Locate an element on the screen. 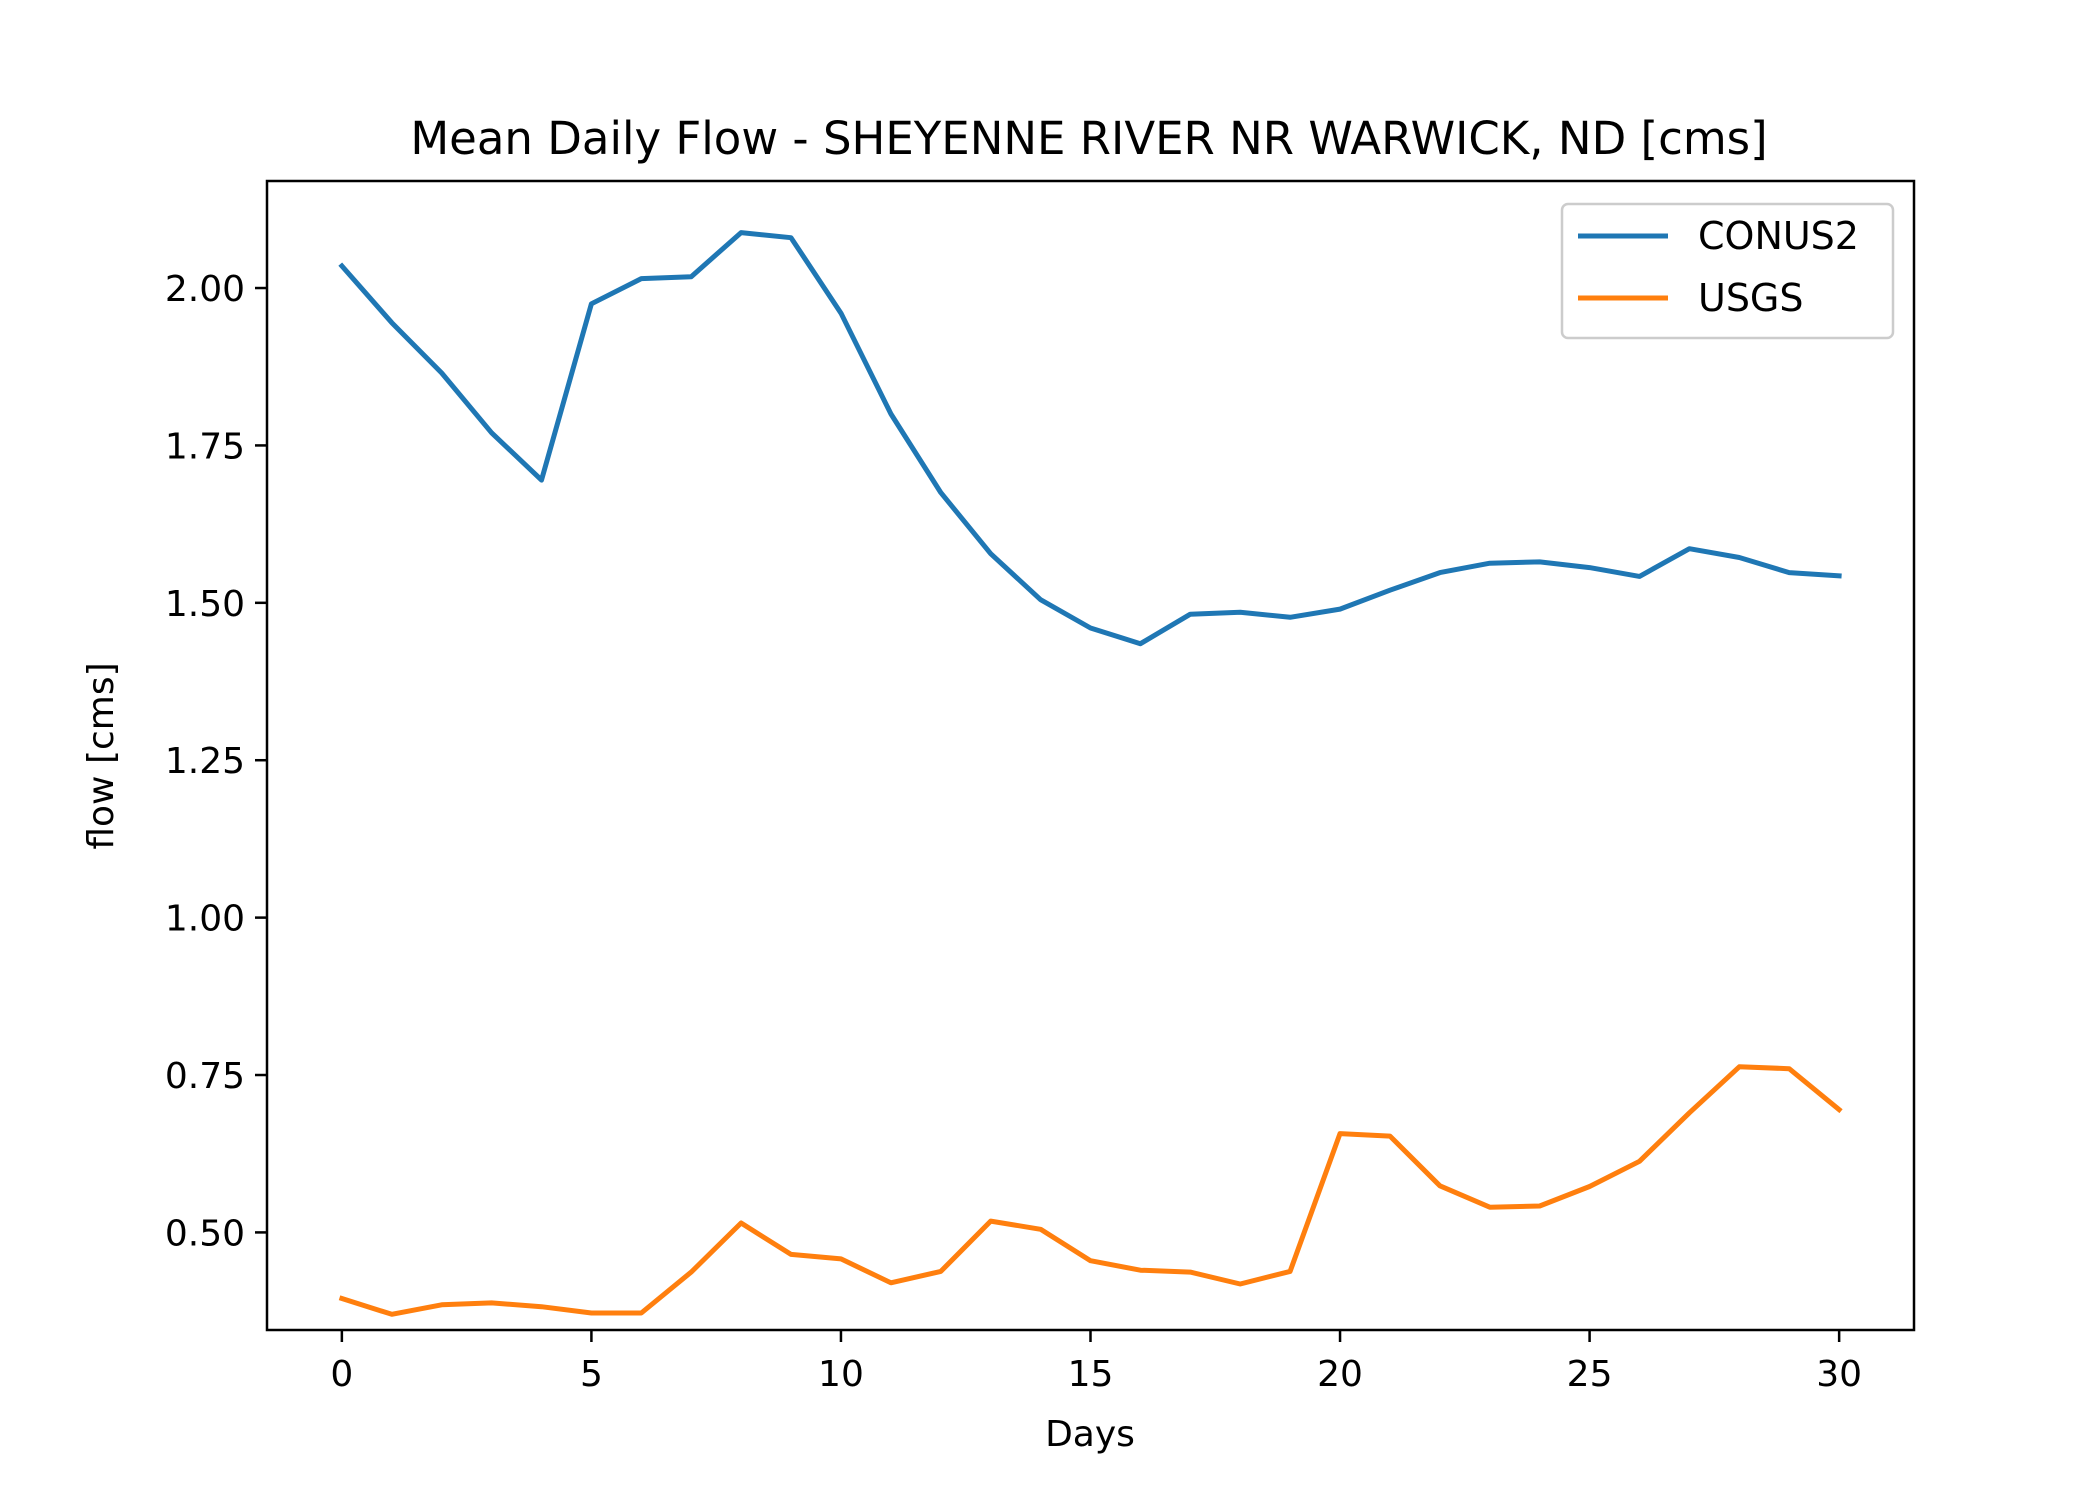 This screenshot has height=1505, width=2100. legend: CONUS2 USGS is located at coordinates (1727, 271).